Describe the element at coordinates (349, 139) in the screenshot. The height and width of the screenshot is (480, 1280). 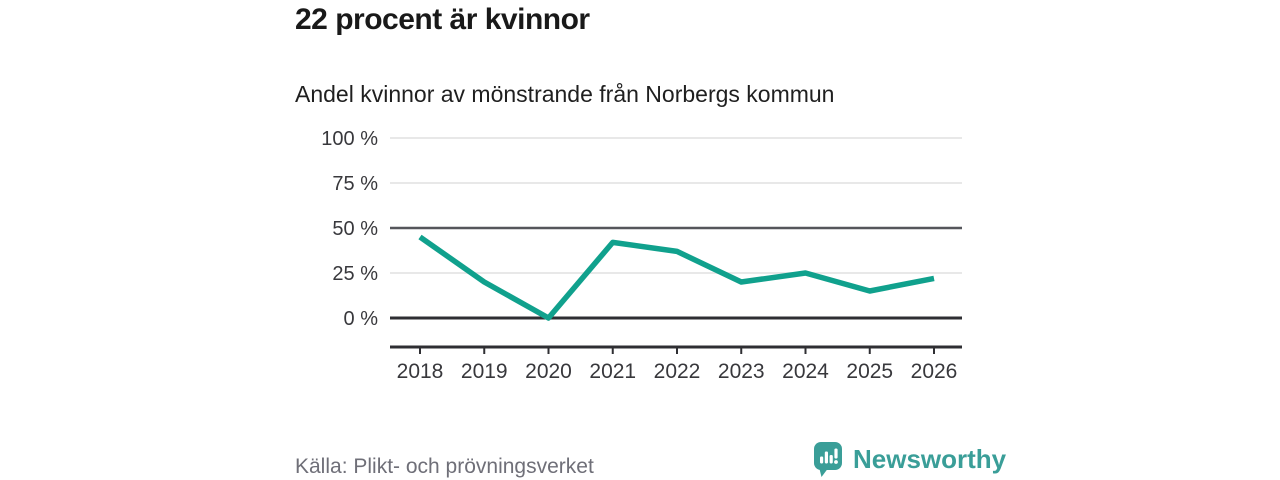
I see `ytick-label-100: 100 %` at that location.